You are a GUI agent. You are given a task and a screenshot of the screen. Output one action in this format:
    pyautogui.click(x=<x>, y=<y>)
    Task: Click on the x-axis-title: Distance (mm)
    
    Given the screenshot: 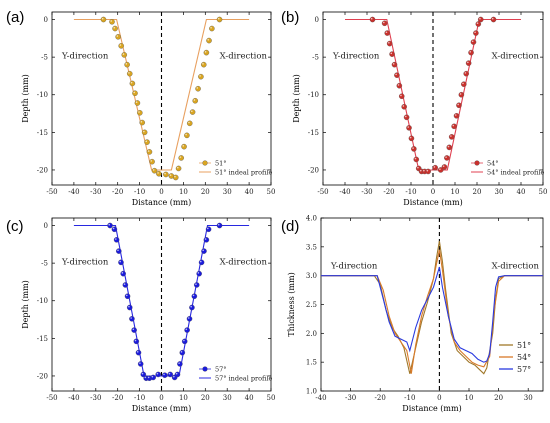 What is the action you would take?
    pyautogui.click(x=161, y=408)
    